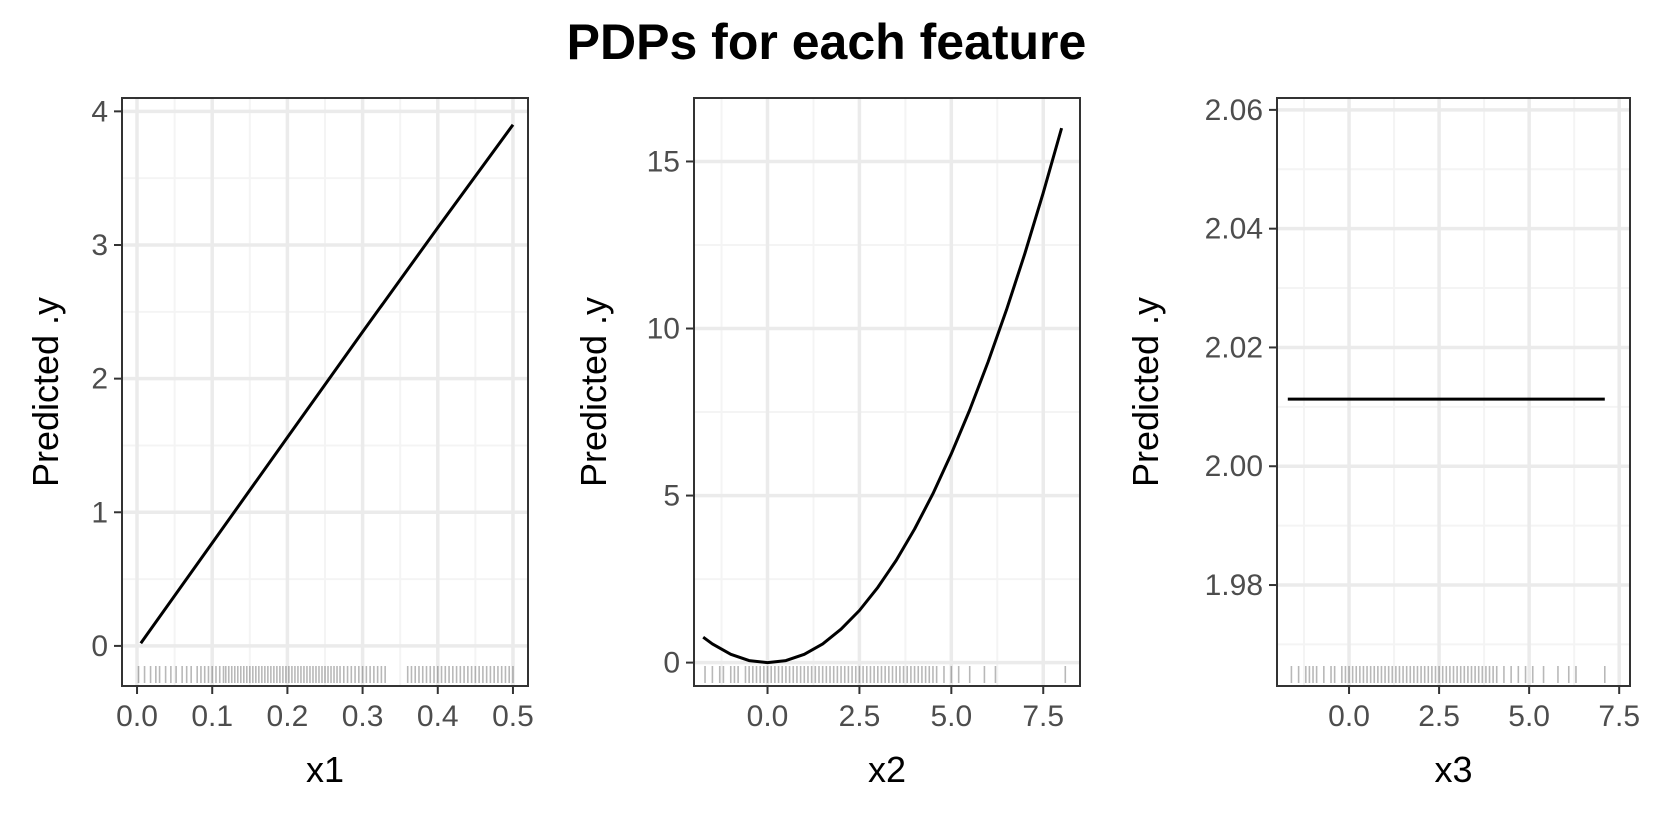 Image resolution: width=1653 pixels, height=826 pixels. What do you see at coordinates (1529, 716) in the screenshot?
I see `chart3-x-tick-label: 5.0` at bounding box center [1529, 716].